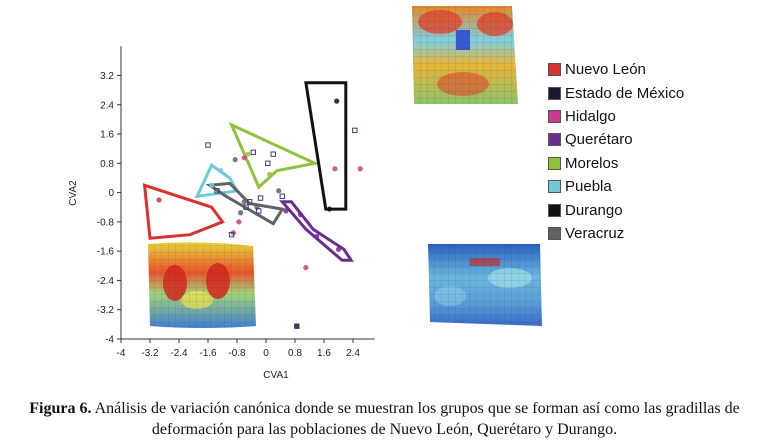  I want to click on x-tick-label: 1.6, so click(324, 353).